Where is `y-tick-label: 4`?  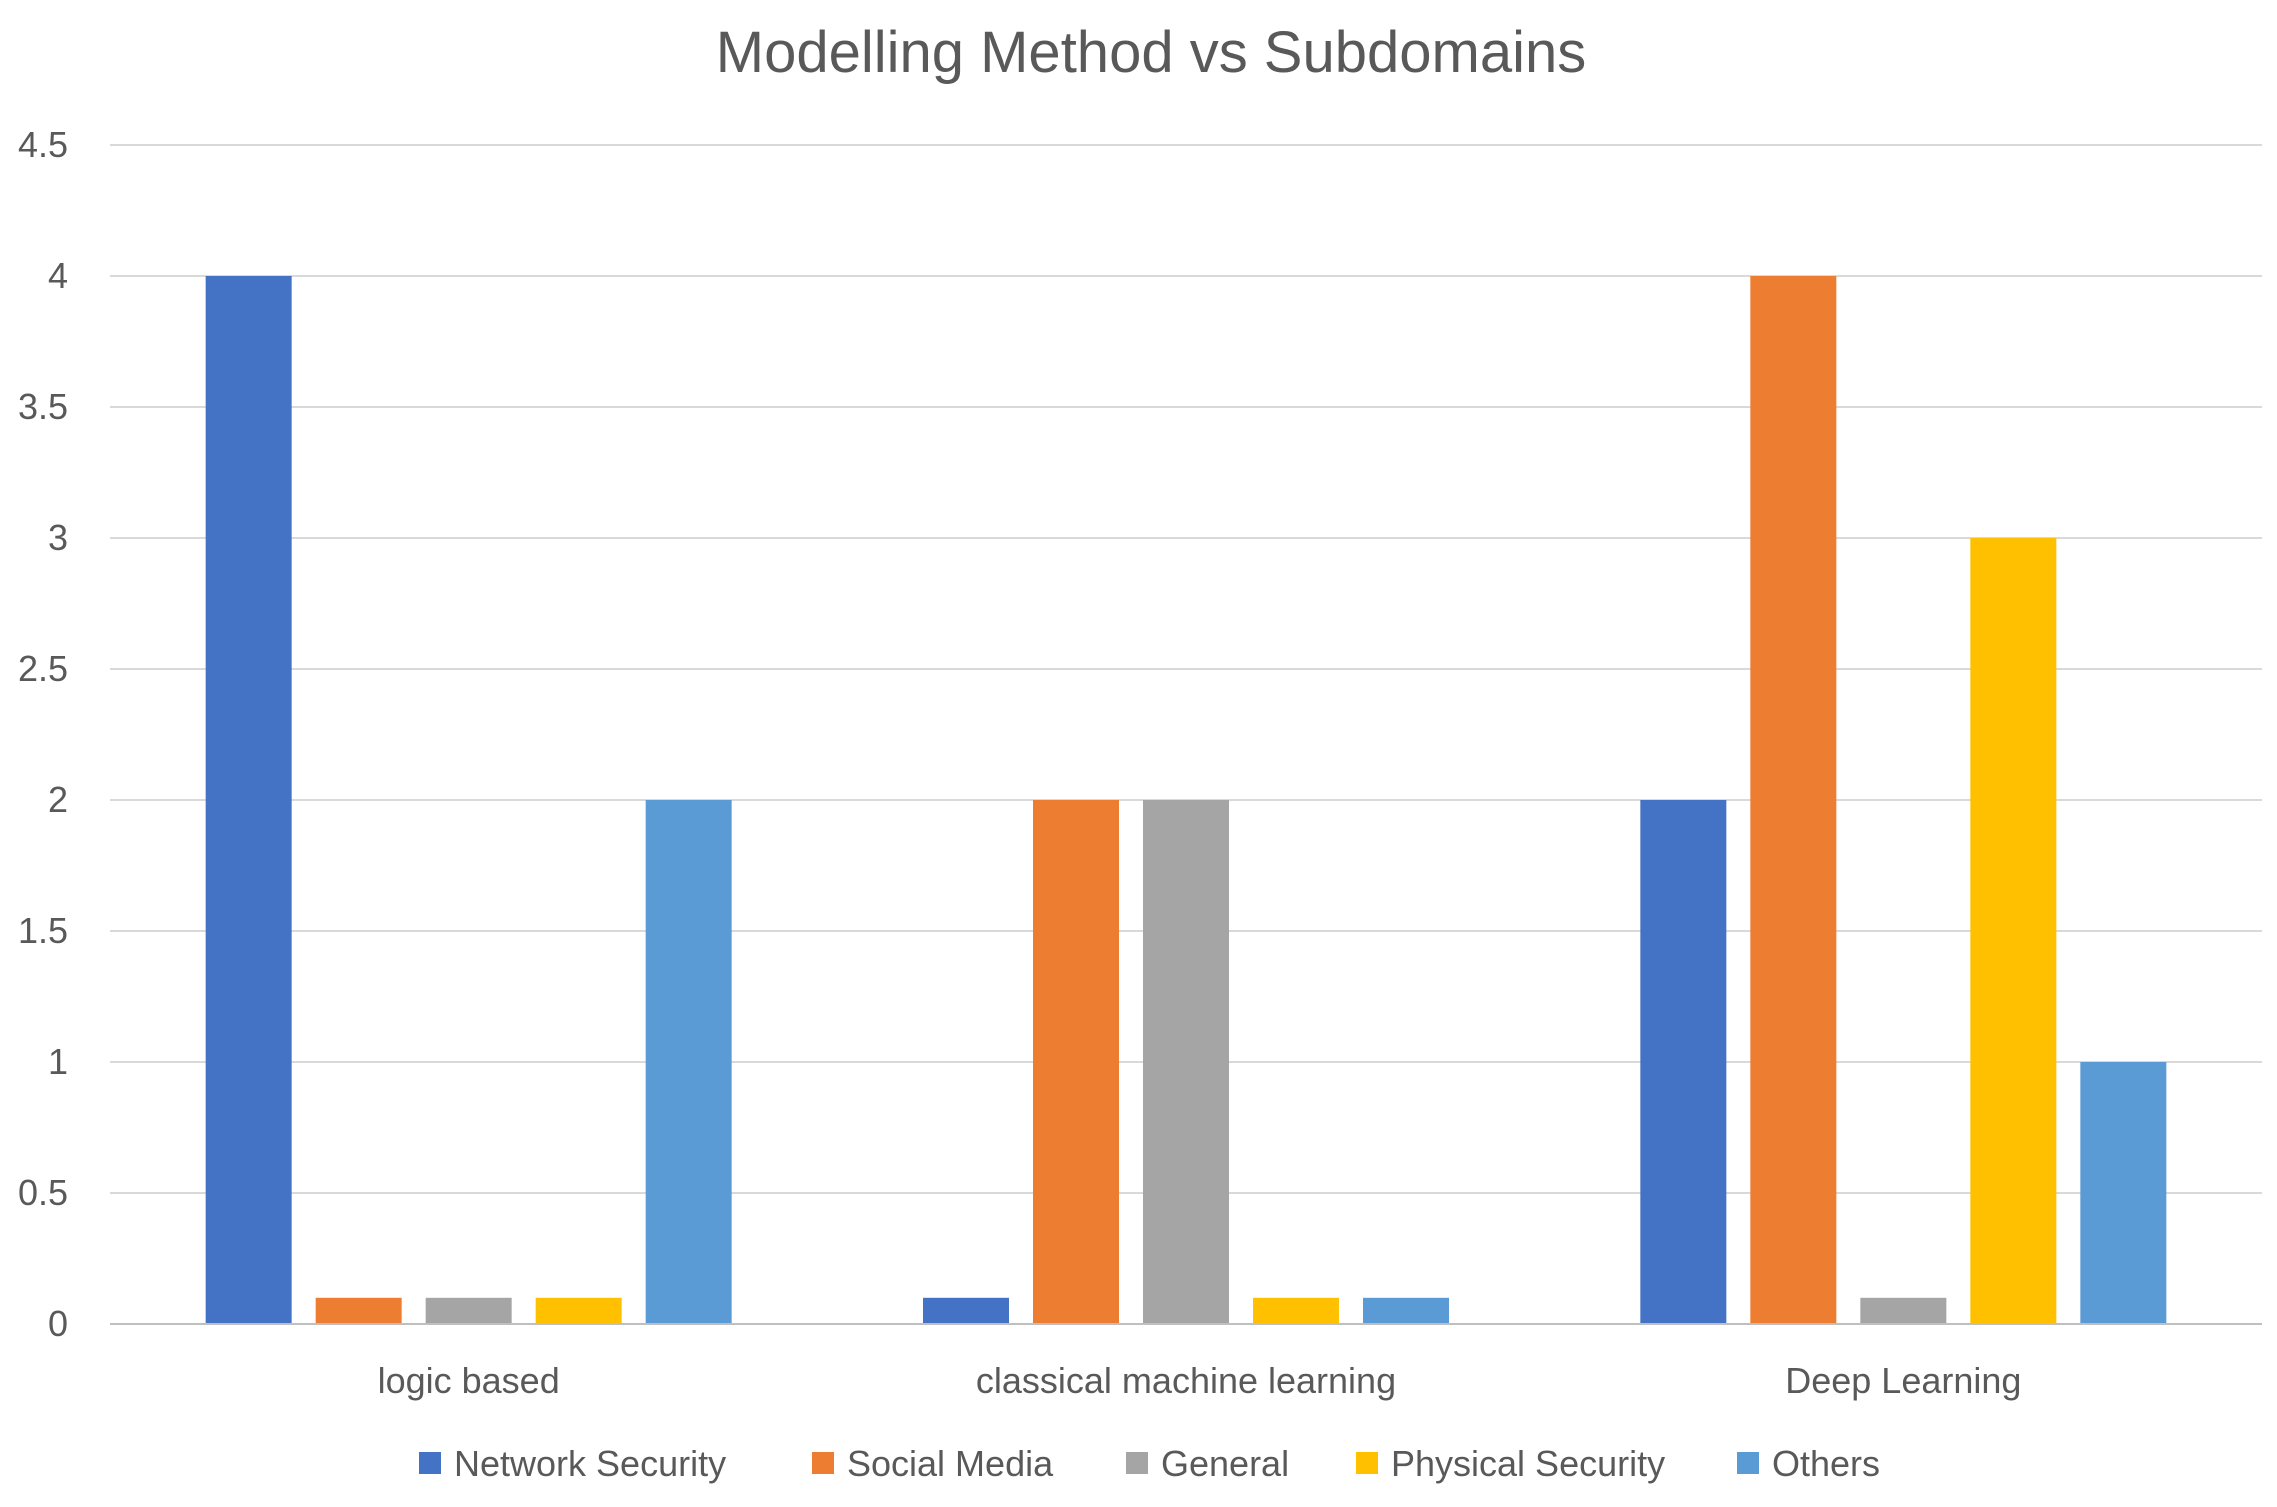
y-tick-label: 4 is located at coordinates (58, 275).